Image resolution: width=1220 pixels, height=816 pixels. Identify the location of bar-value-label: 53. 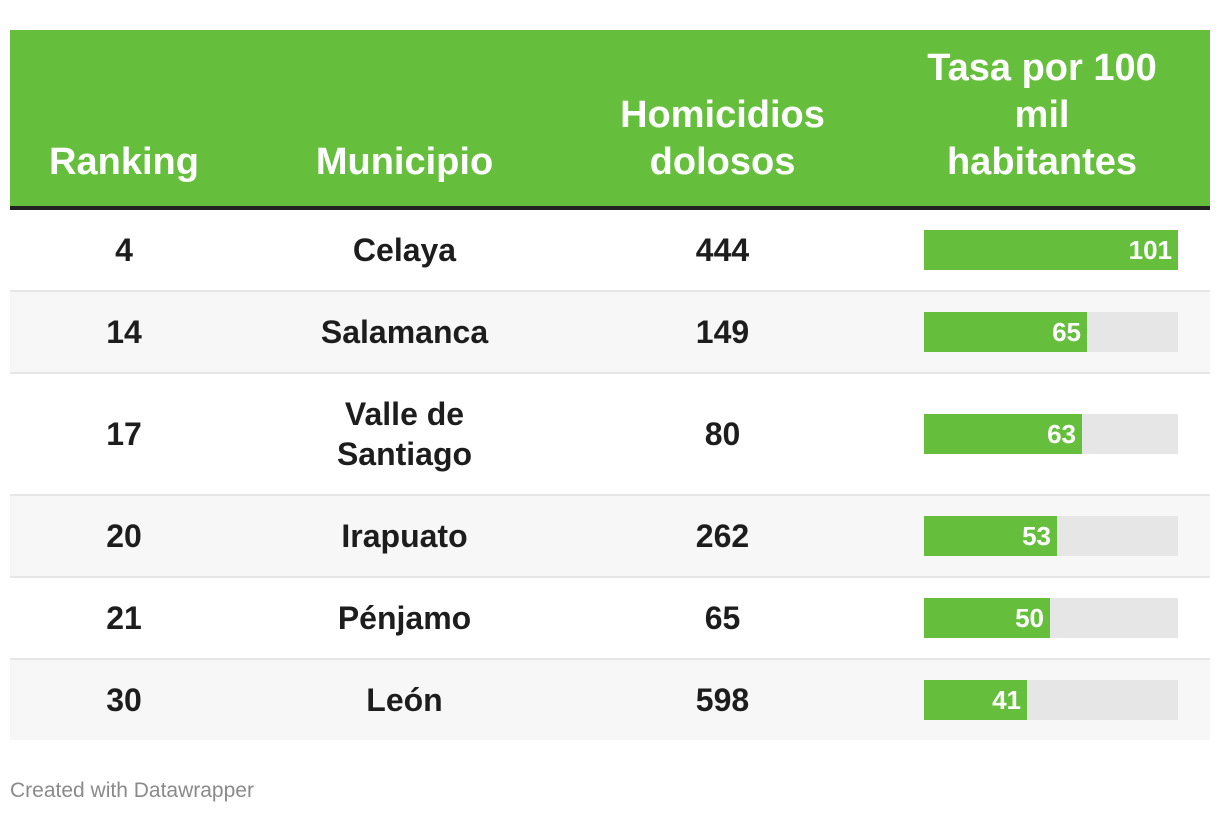
(1036, 536).